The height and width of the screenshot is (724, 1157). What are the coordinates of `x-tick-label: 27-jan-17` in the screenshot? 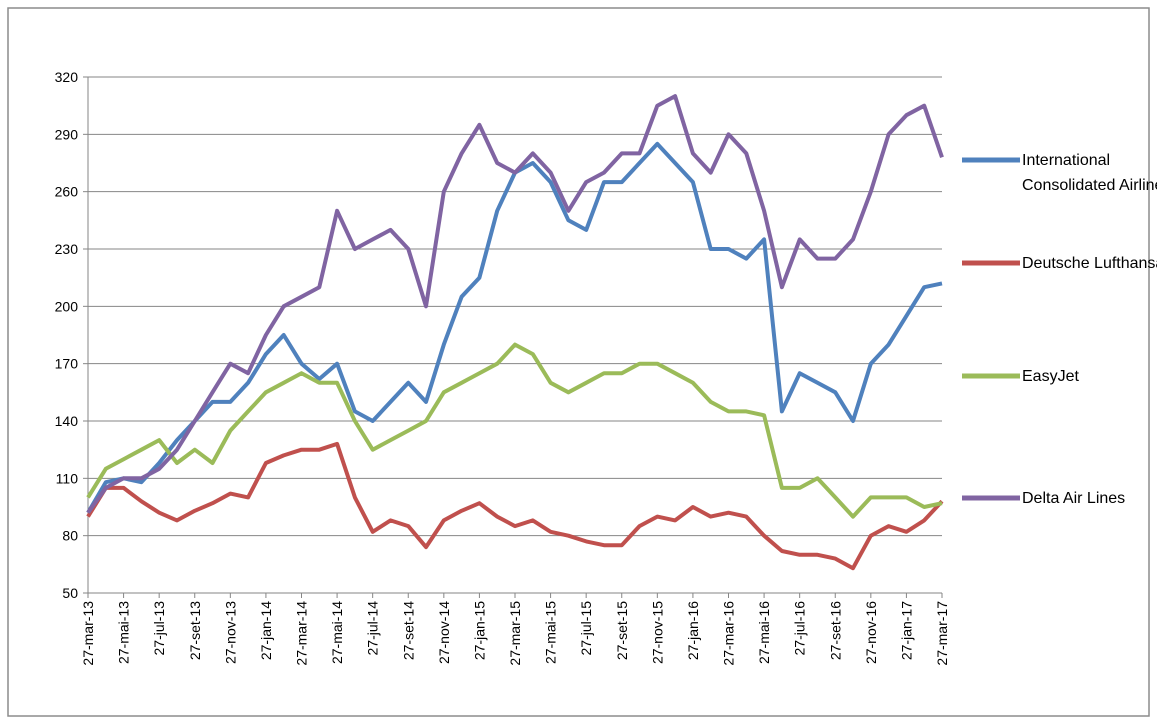 It's located at (906, 630).